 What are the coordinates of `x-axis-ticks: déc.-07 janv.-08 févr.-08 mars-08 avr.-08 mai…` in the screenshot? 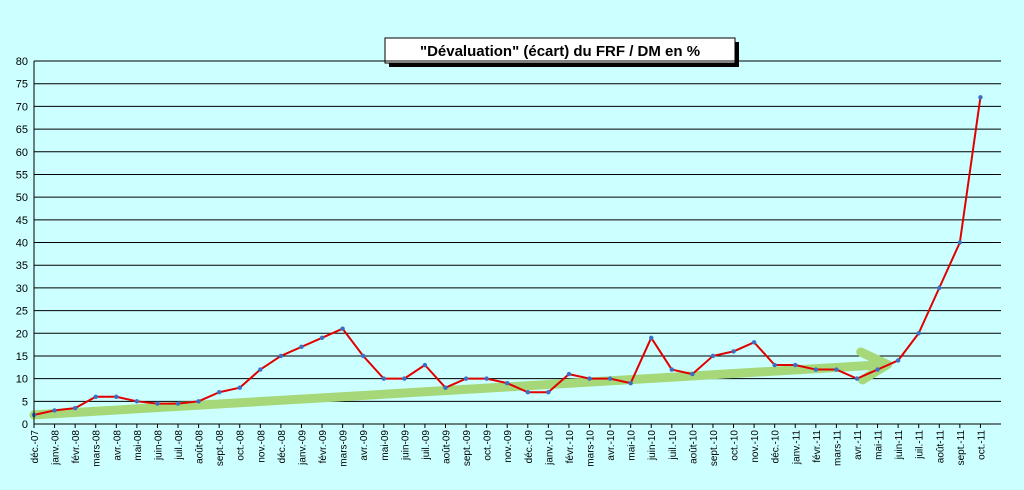 It's located at (508, 445).